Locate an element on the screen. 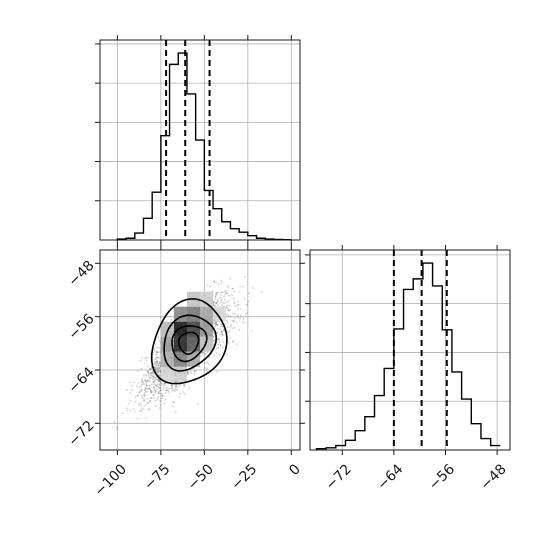 The image size is (550, 550). joint-ytick-label: −64 is located at coordinates (81, 380).